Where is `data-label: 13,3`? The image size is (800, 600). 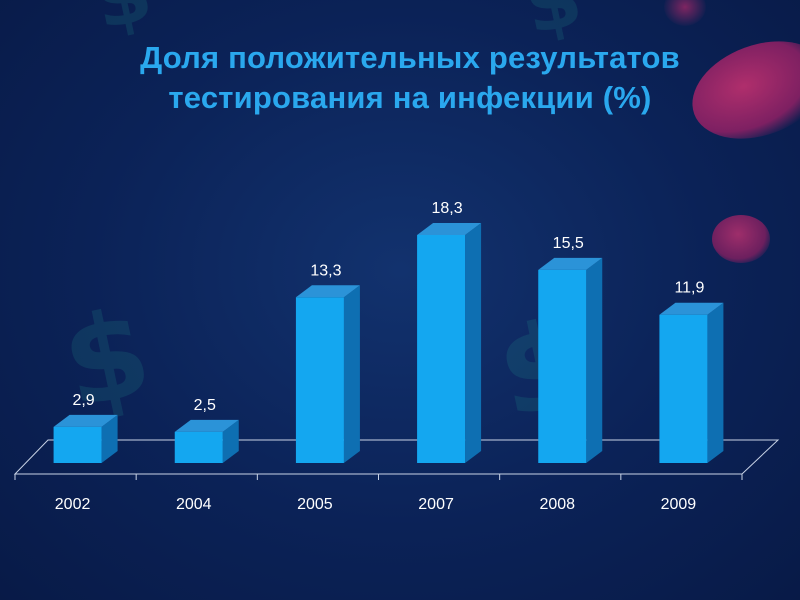
data-label: 13,3 is located at coordinates (325, 270).